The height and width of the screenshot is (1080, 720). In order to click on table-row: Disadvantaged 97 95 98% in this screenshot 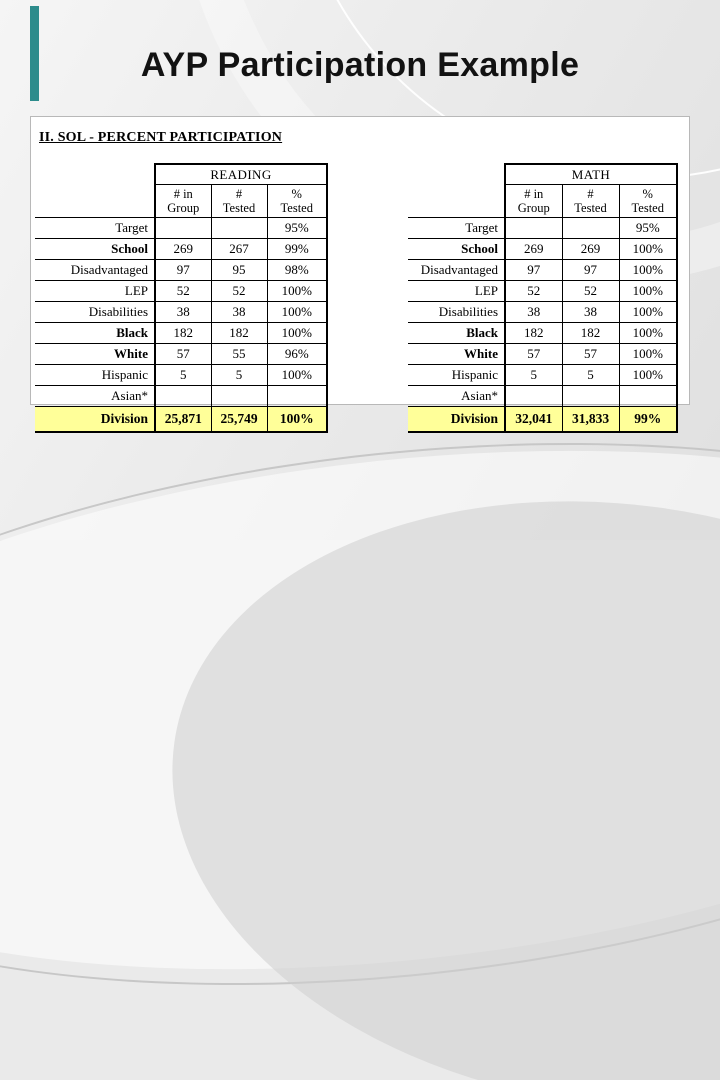, I will do `click(181, 270)`.